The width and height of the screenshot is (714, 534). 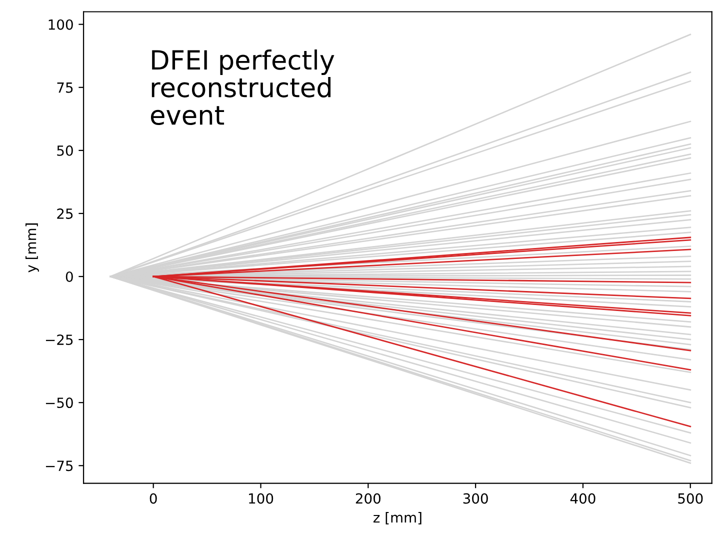 I want to click on y-tick-label: −50, so click(x=59, y=403).